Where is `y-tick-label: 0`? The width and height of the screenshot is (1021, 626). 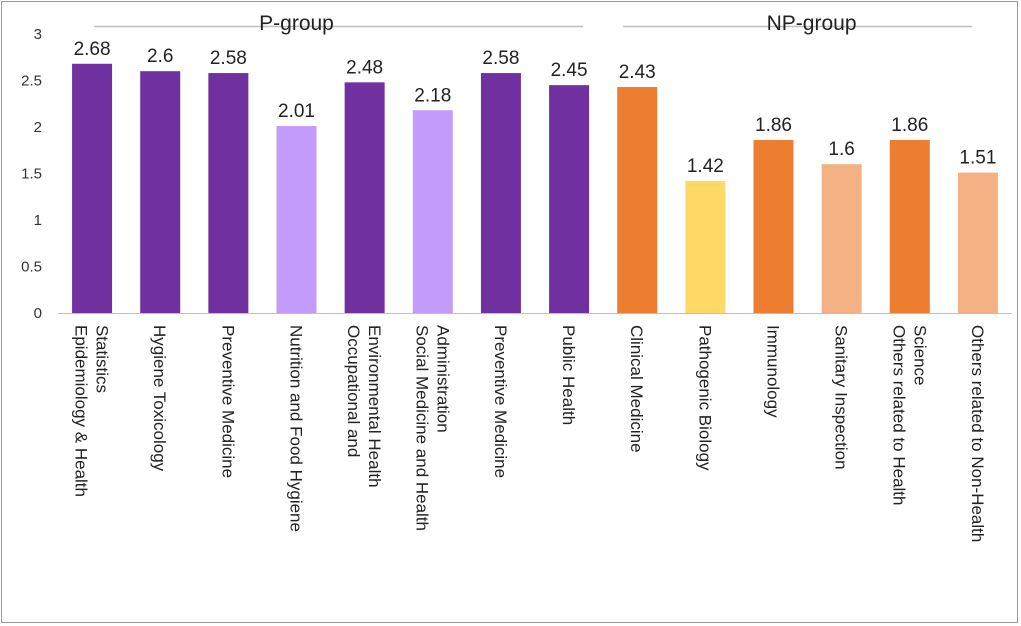
y-tick-label: 0 is located at coordinates (38, 313).